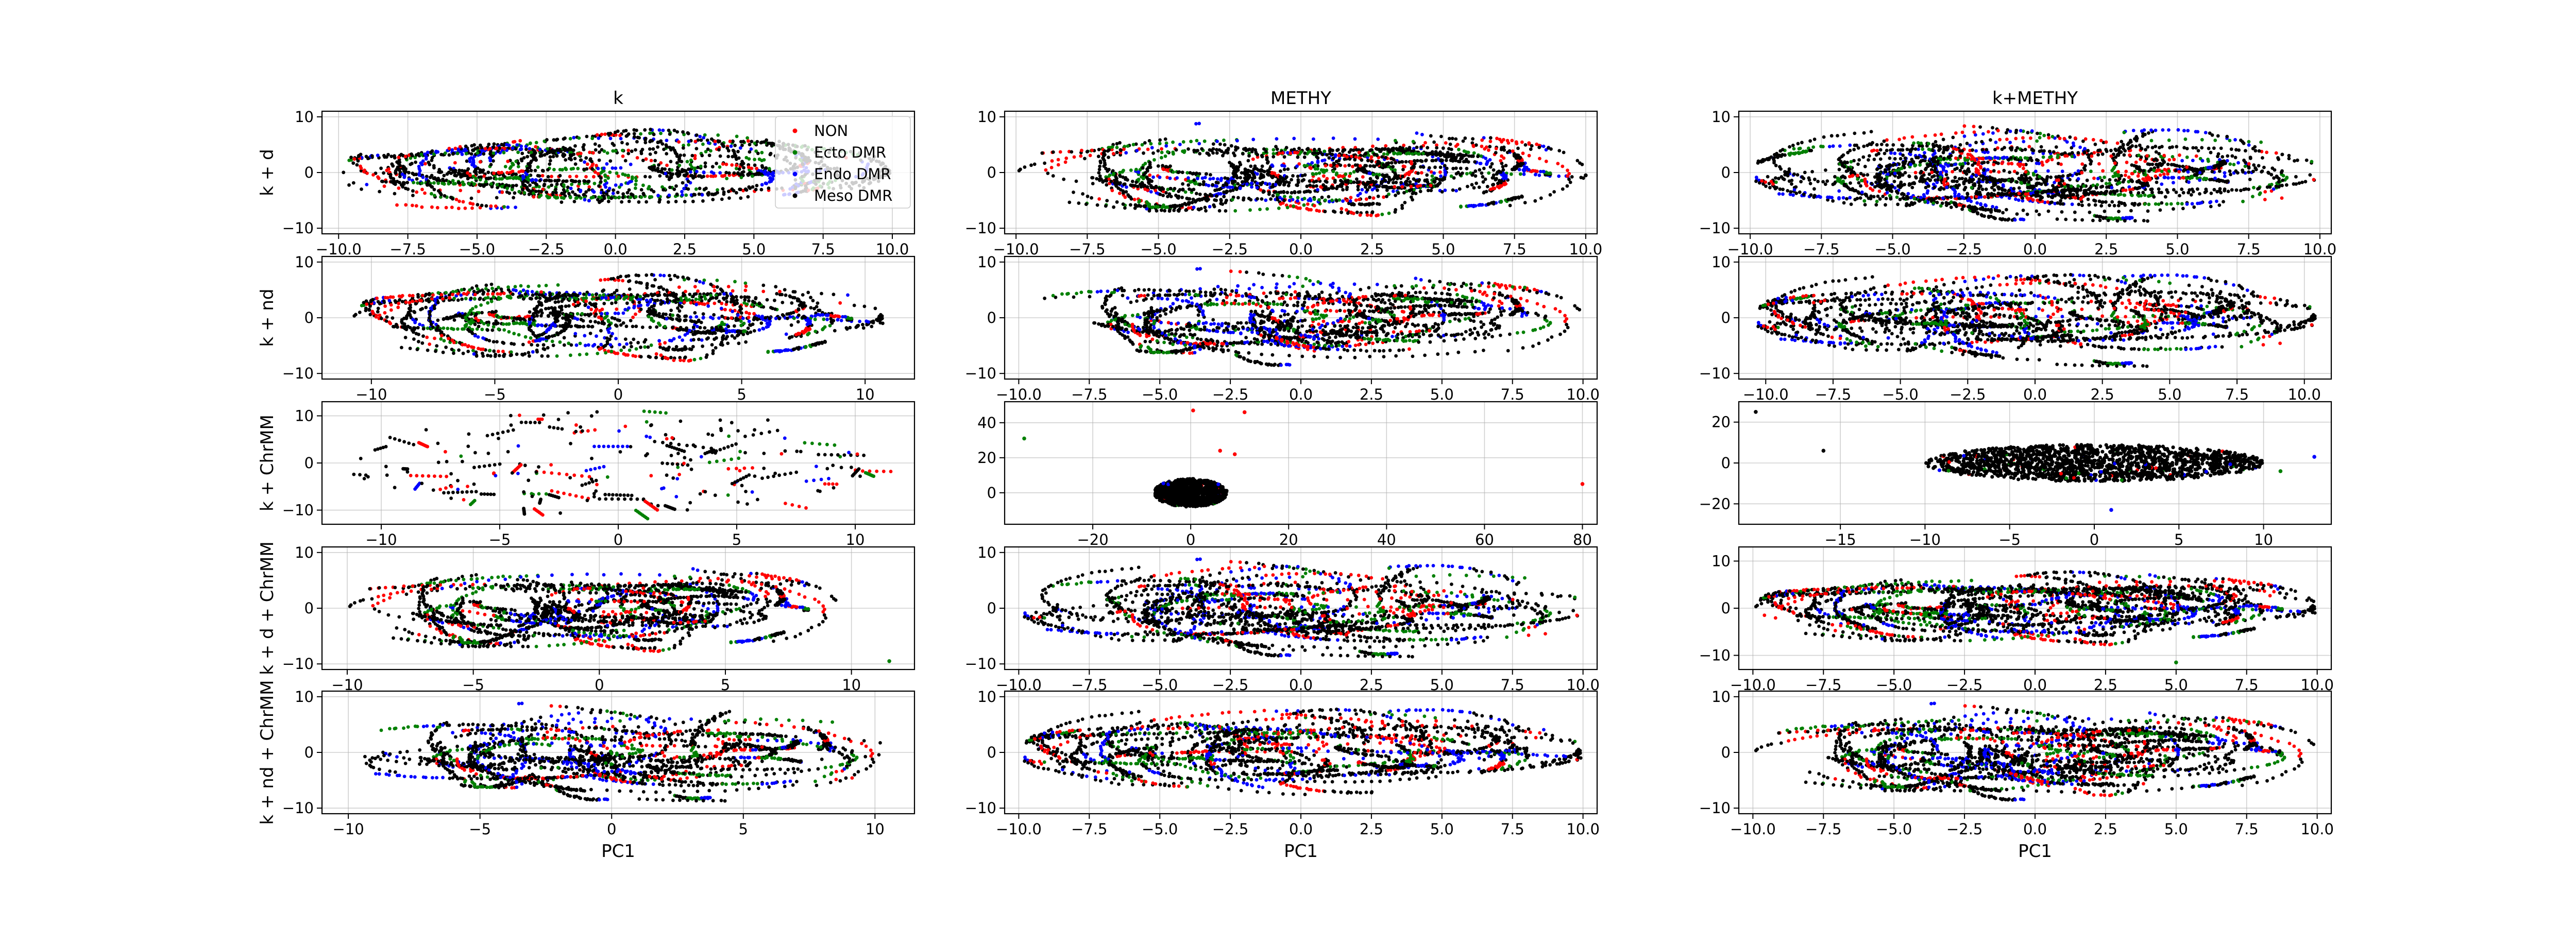 This screenshot has width=2576, height=927. Describe the element at coordinates (685, 249) in the screenshot. I see `x-tick-label: 2.5` at that location.